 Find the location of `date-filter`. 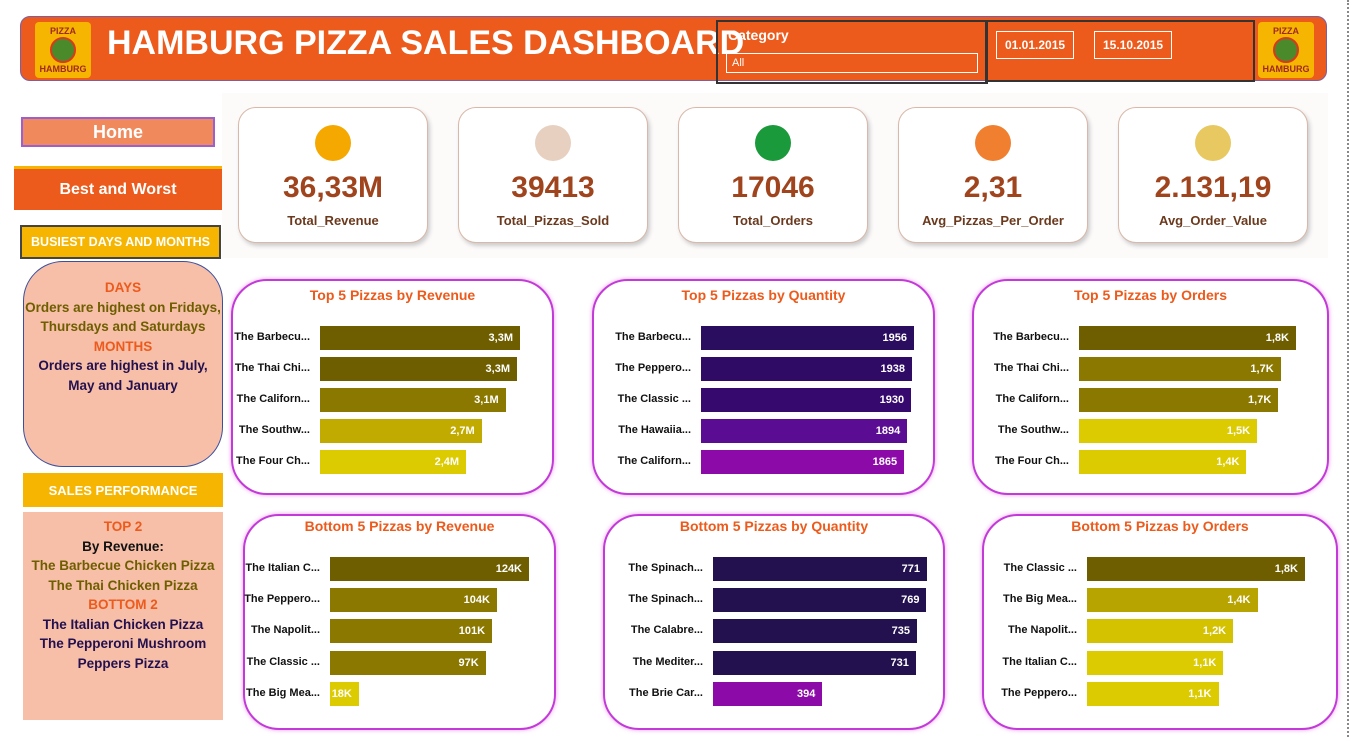

date-filter is located at coordinates (1120, 51).